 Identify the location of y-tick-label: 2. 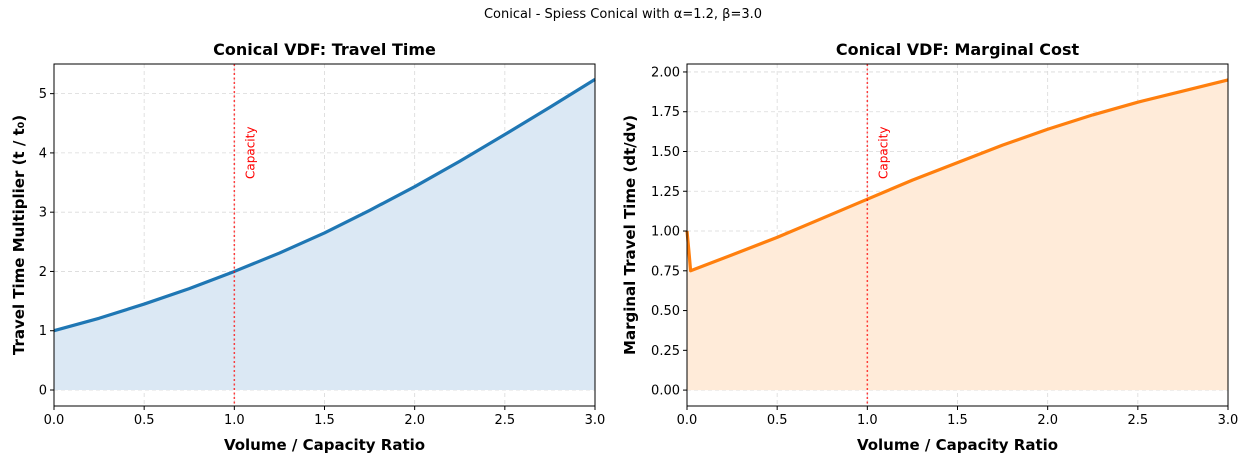
(43, 272).